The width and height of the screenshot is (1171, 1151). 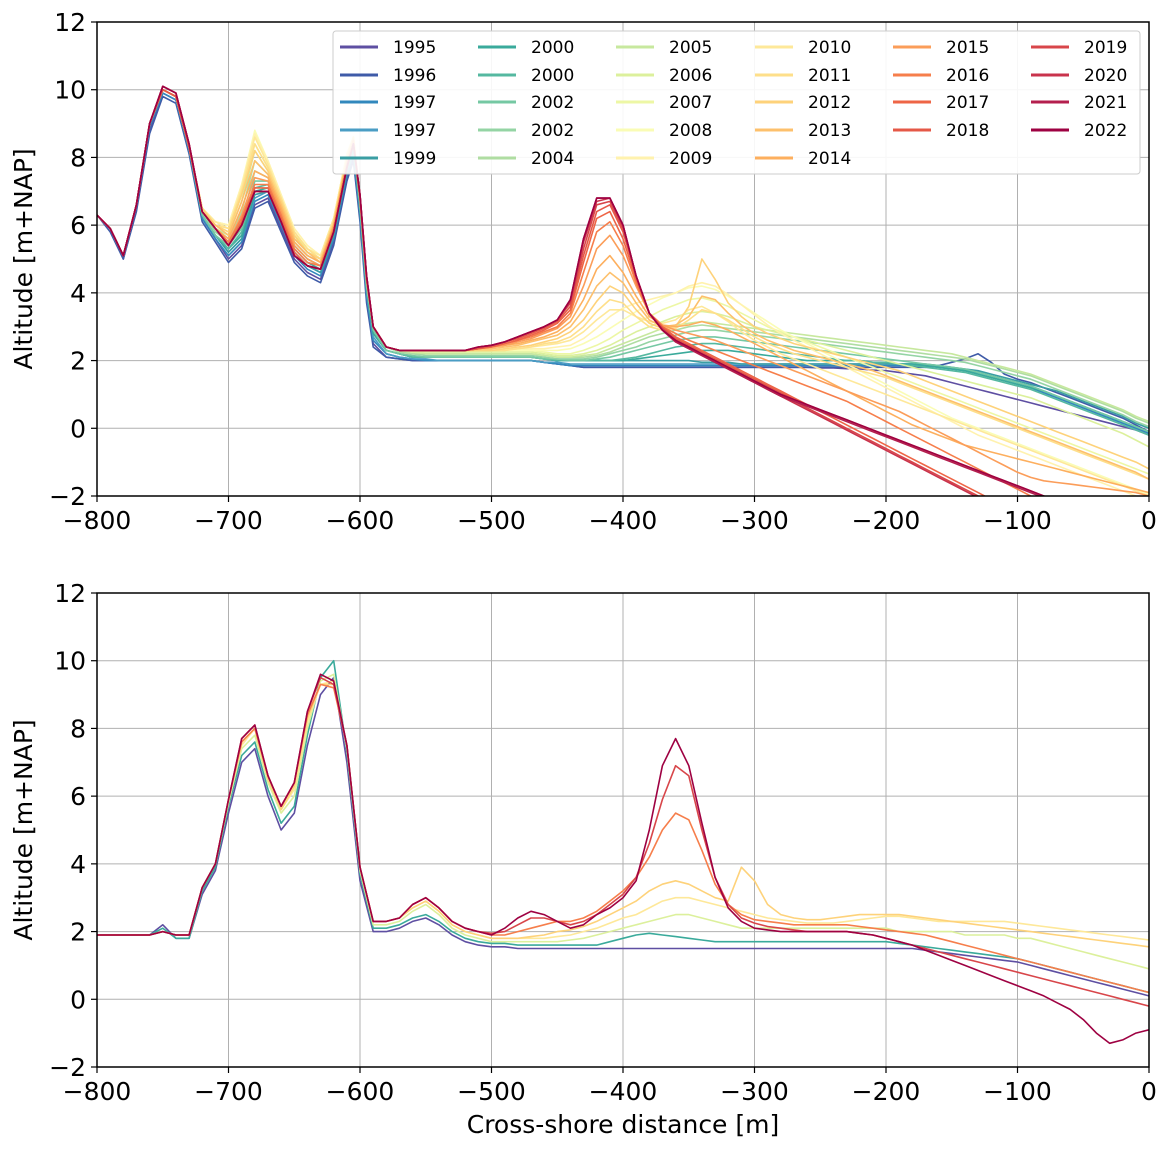 I want to click on bottom-y-axis-label: Altitude [m+NAP], so click(x=23, y=829).